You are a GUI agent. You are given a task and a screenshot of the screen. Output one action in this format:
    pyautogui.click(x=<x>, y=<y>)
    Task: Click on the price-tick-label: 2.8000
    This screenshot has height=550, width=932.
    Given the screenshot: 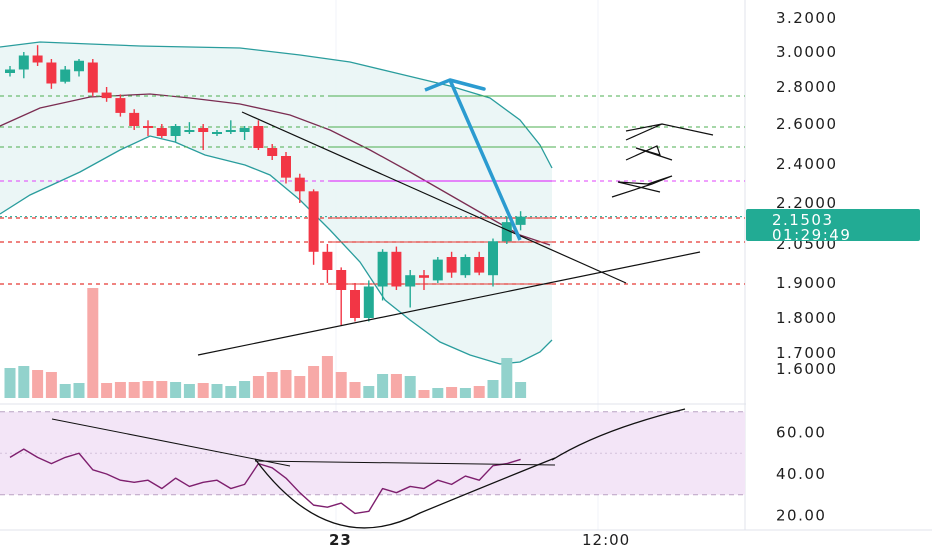 What is the action you would take?
    pyautogui.click(x=807, y=87)
    